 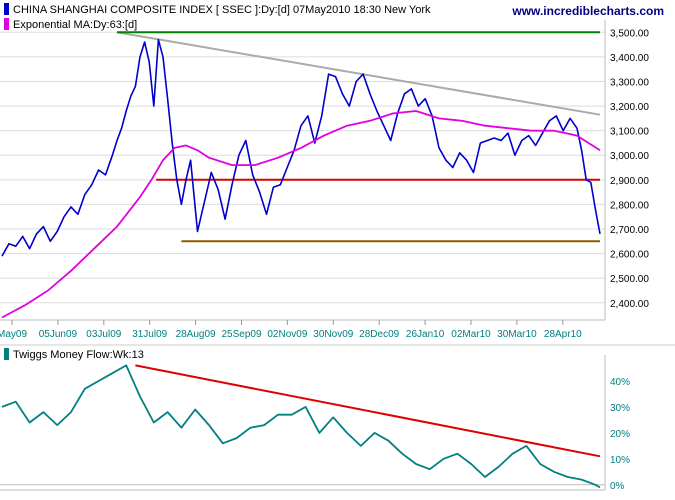 I want to click on price-x-tick-label: 25Sep09, so click(x=241, y=334).